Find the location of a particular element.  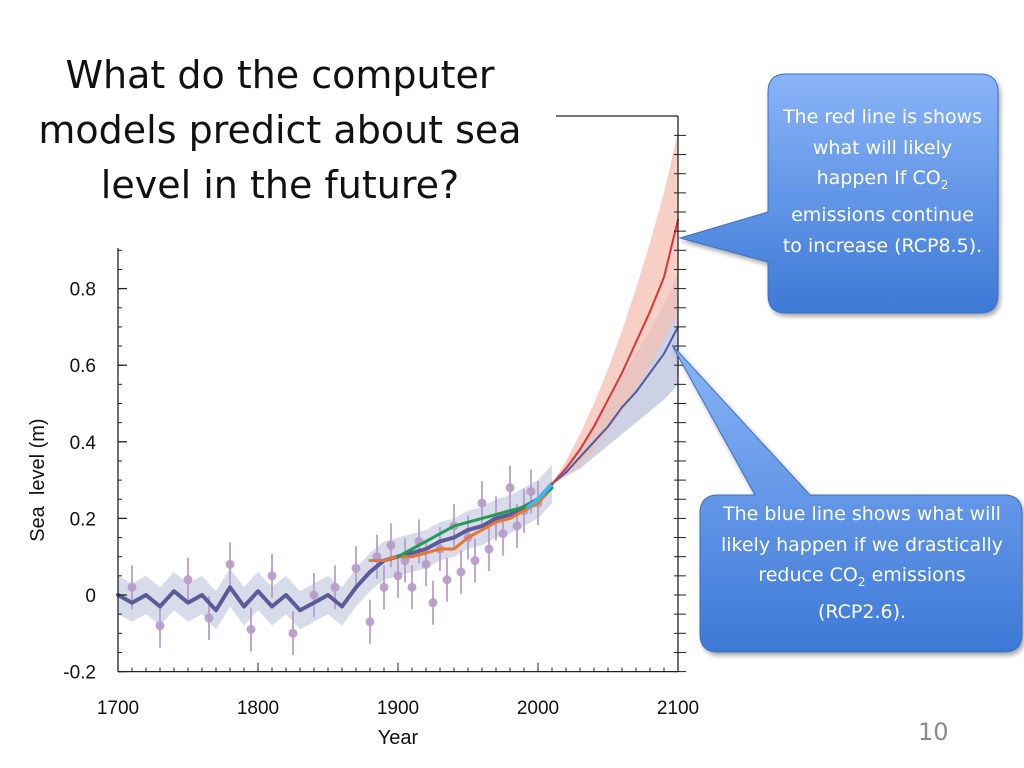

historic-uncertainty-band is located at coordinates (335, 547).